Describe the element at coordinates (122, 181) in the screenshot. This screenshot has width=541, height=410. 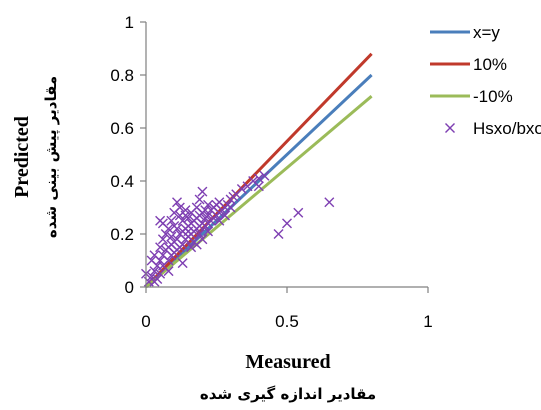
I see `y-tick-label: 0.4` at that location.